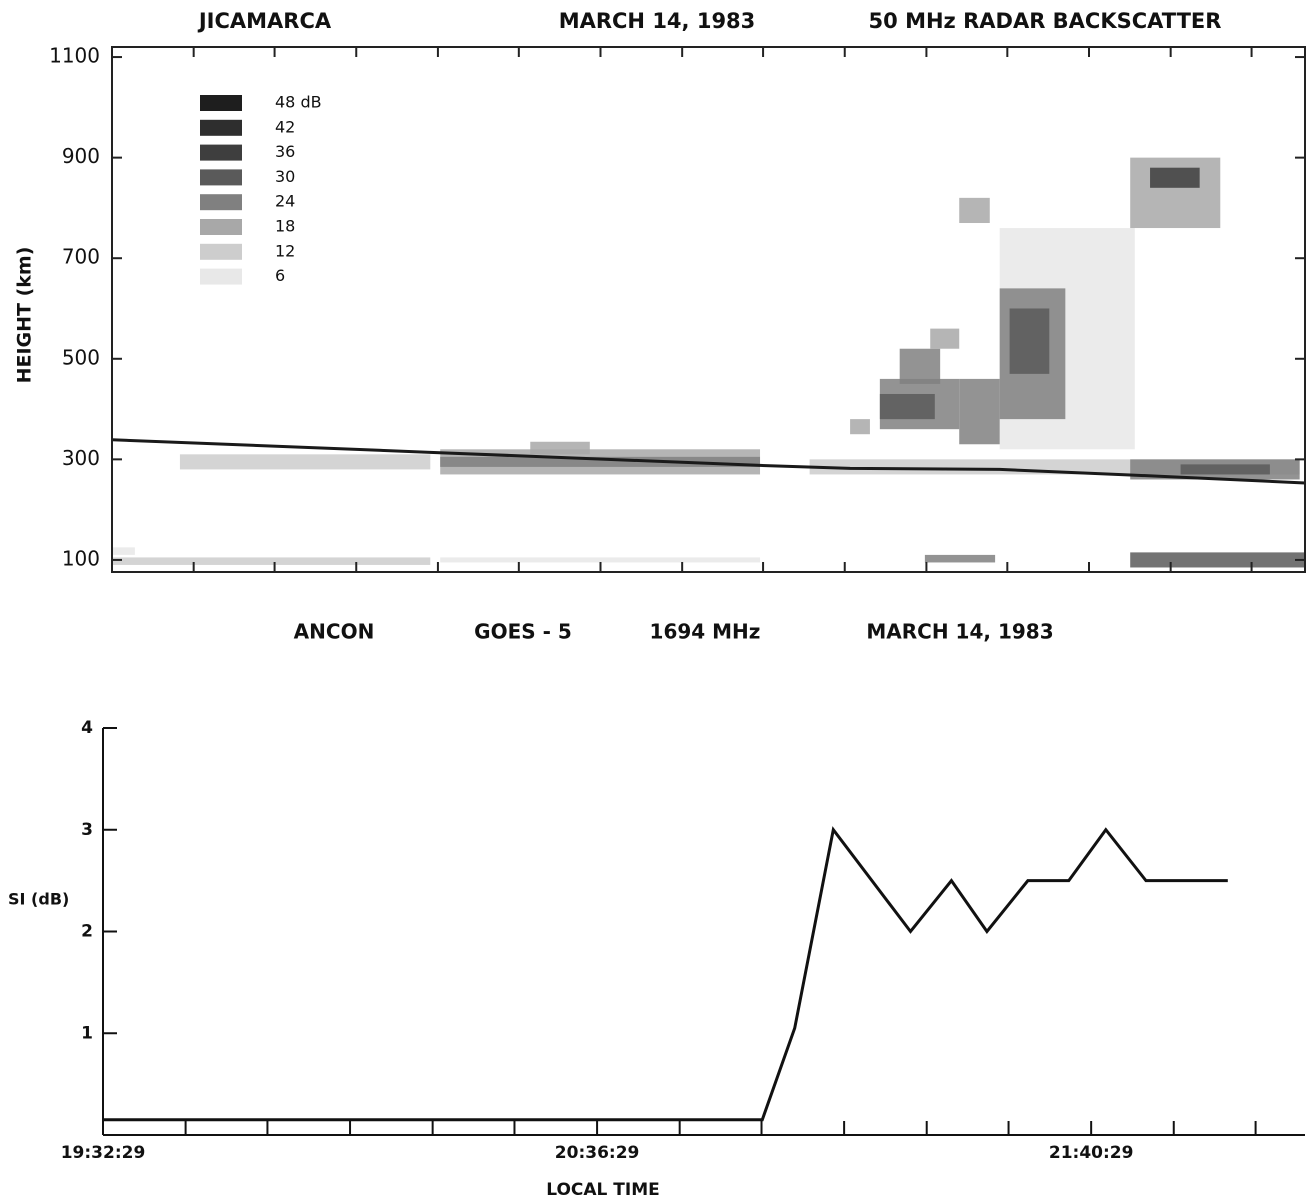  What do you see at coordinates (603, 1190) in the screenshot?
I see `x-axis-label: LOCAL TIME` at bounding box center [603, 1190].